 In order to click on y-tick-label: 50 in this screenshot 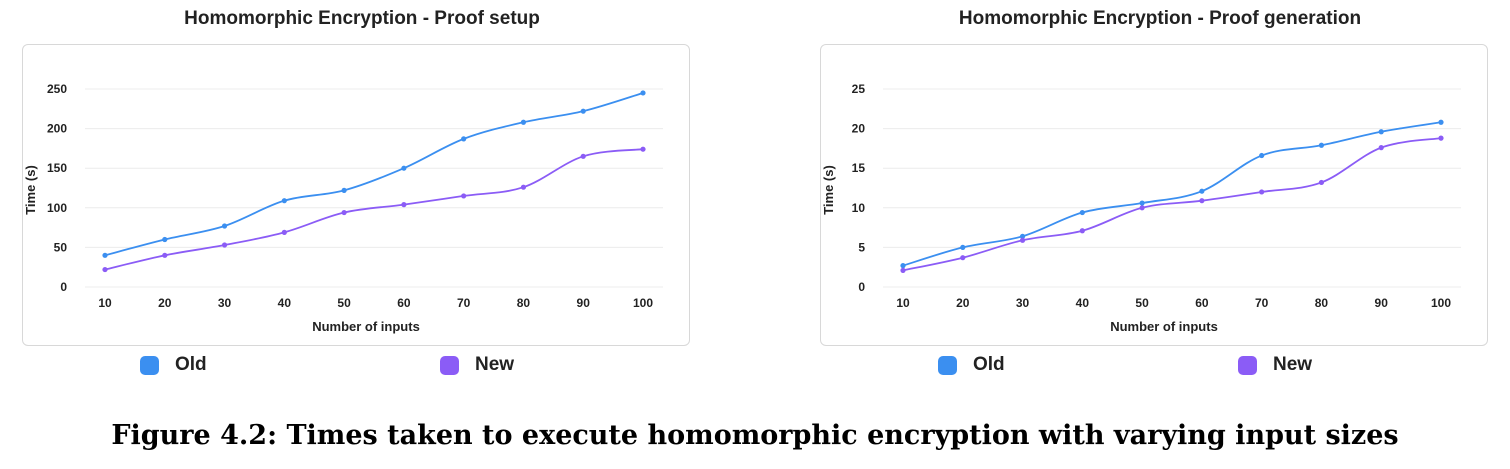, I will do `click(61, 247)`.